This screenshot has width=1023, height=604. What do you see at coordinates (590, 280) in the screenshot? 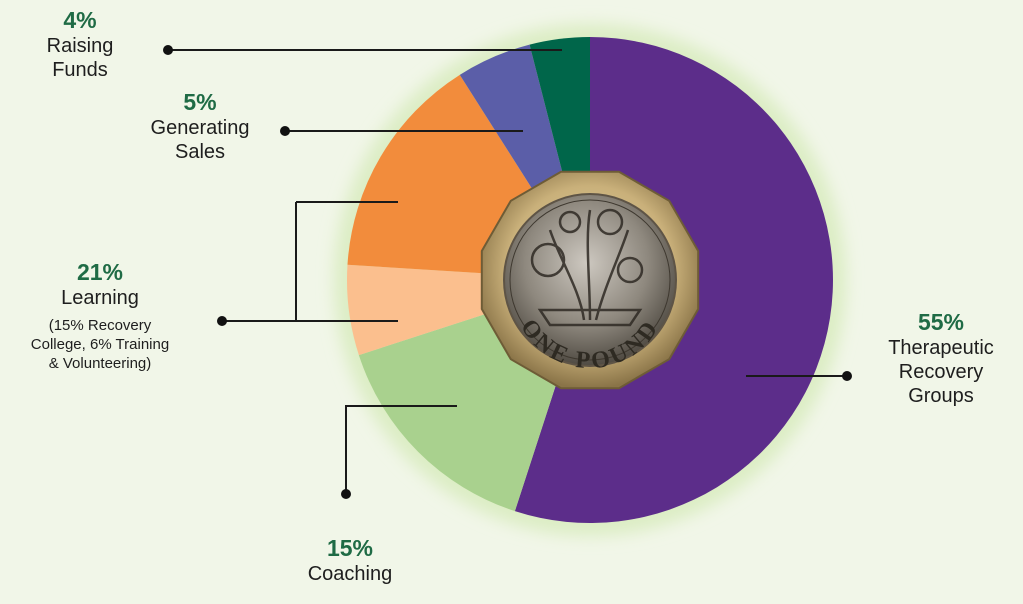
I see `one-pound-coin-icon: ONE POUND` at bounding box center [590, 280].